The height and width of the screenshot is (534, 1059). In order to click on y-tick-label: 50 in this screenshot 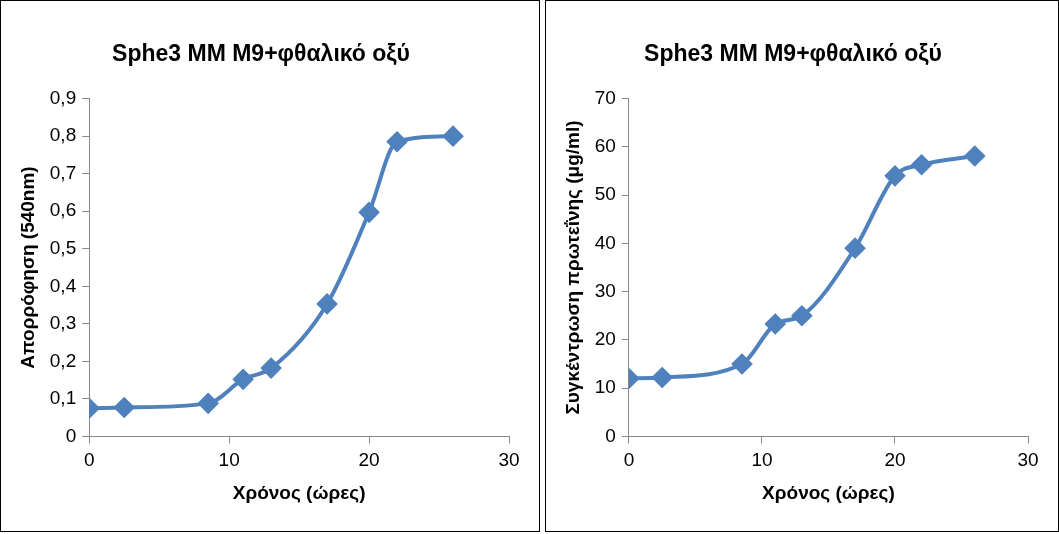, I will do `click(605, 194)`.